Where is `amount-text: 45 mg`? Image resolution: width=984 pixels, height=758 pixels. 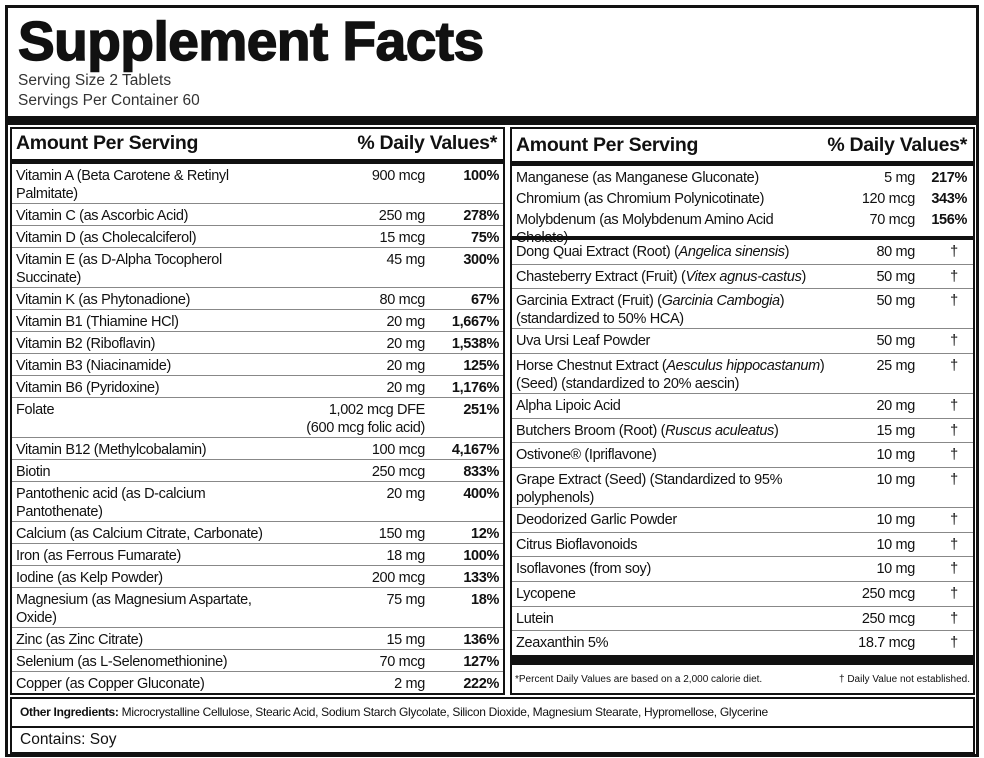
amount-text: 45 mg is located at coordinates (405, 260).